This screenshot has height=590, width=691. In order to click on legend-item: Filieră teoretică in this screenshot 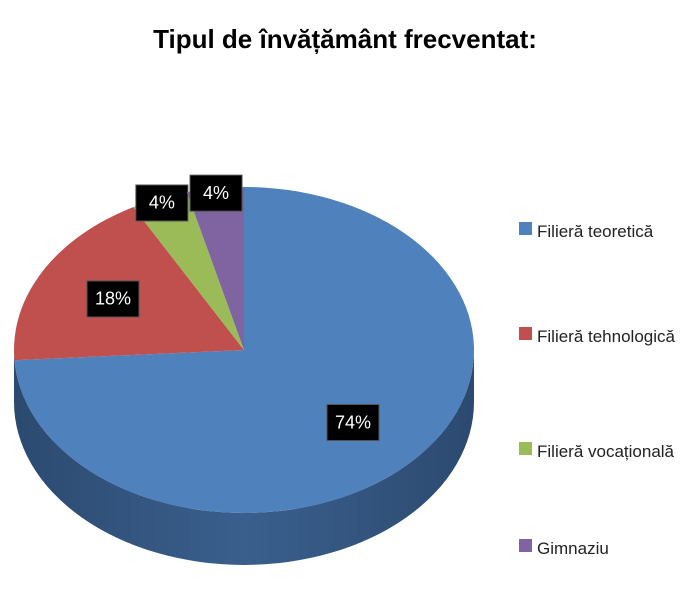, I will do `click(603, 232)`.